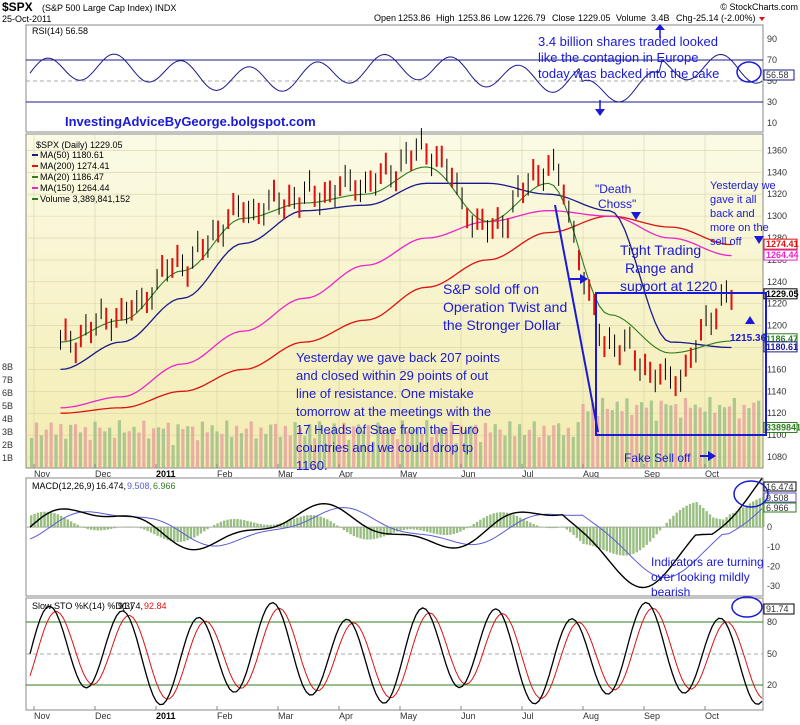 This screenshot has height=725, width=800. I want to click on sto-legend-name: Slow STO %K(14) %D(3), so click(82, 606).